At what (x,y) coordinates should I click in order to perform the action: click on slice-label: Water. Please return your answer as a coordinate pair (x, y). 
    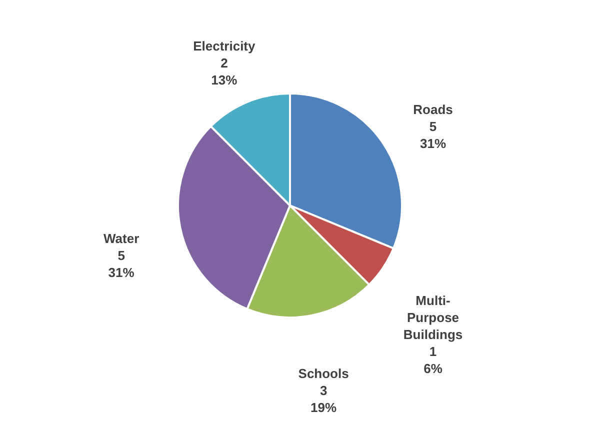
    Looking at the image, I should click on (121, 238).